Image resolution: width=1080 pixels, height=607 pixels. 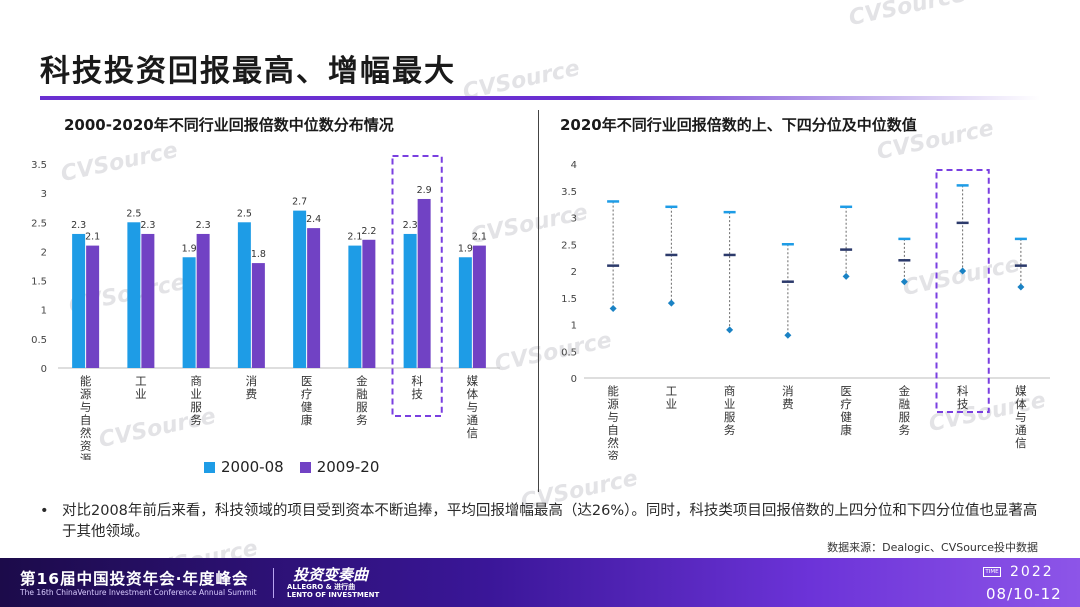 I want to click on data-label: 2.7, so click(x=299, y=202).